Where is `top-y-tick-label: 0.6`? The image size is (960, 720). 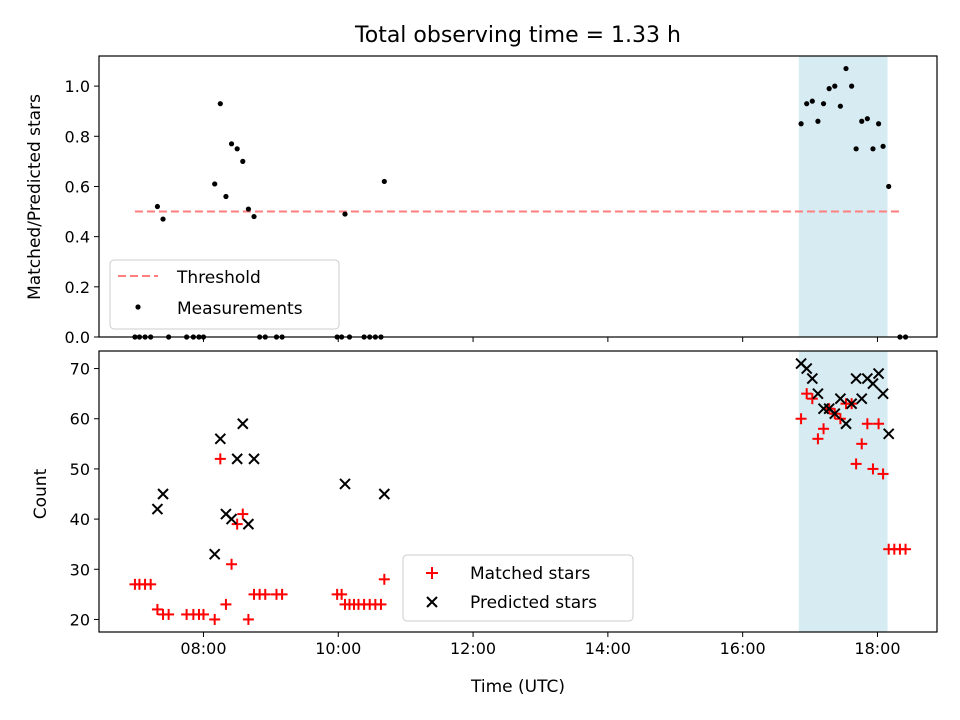
top-y-tick-label: 0.6 is located at coordinates (77, 186).